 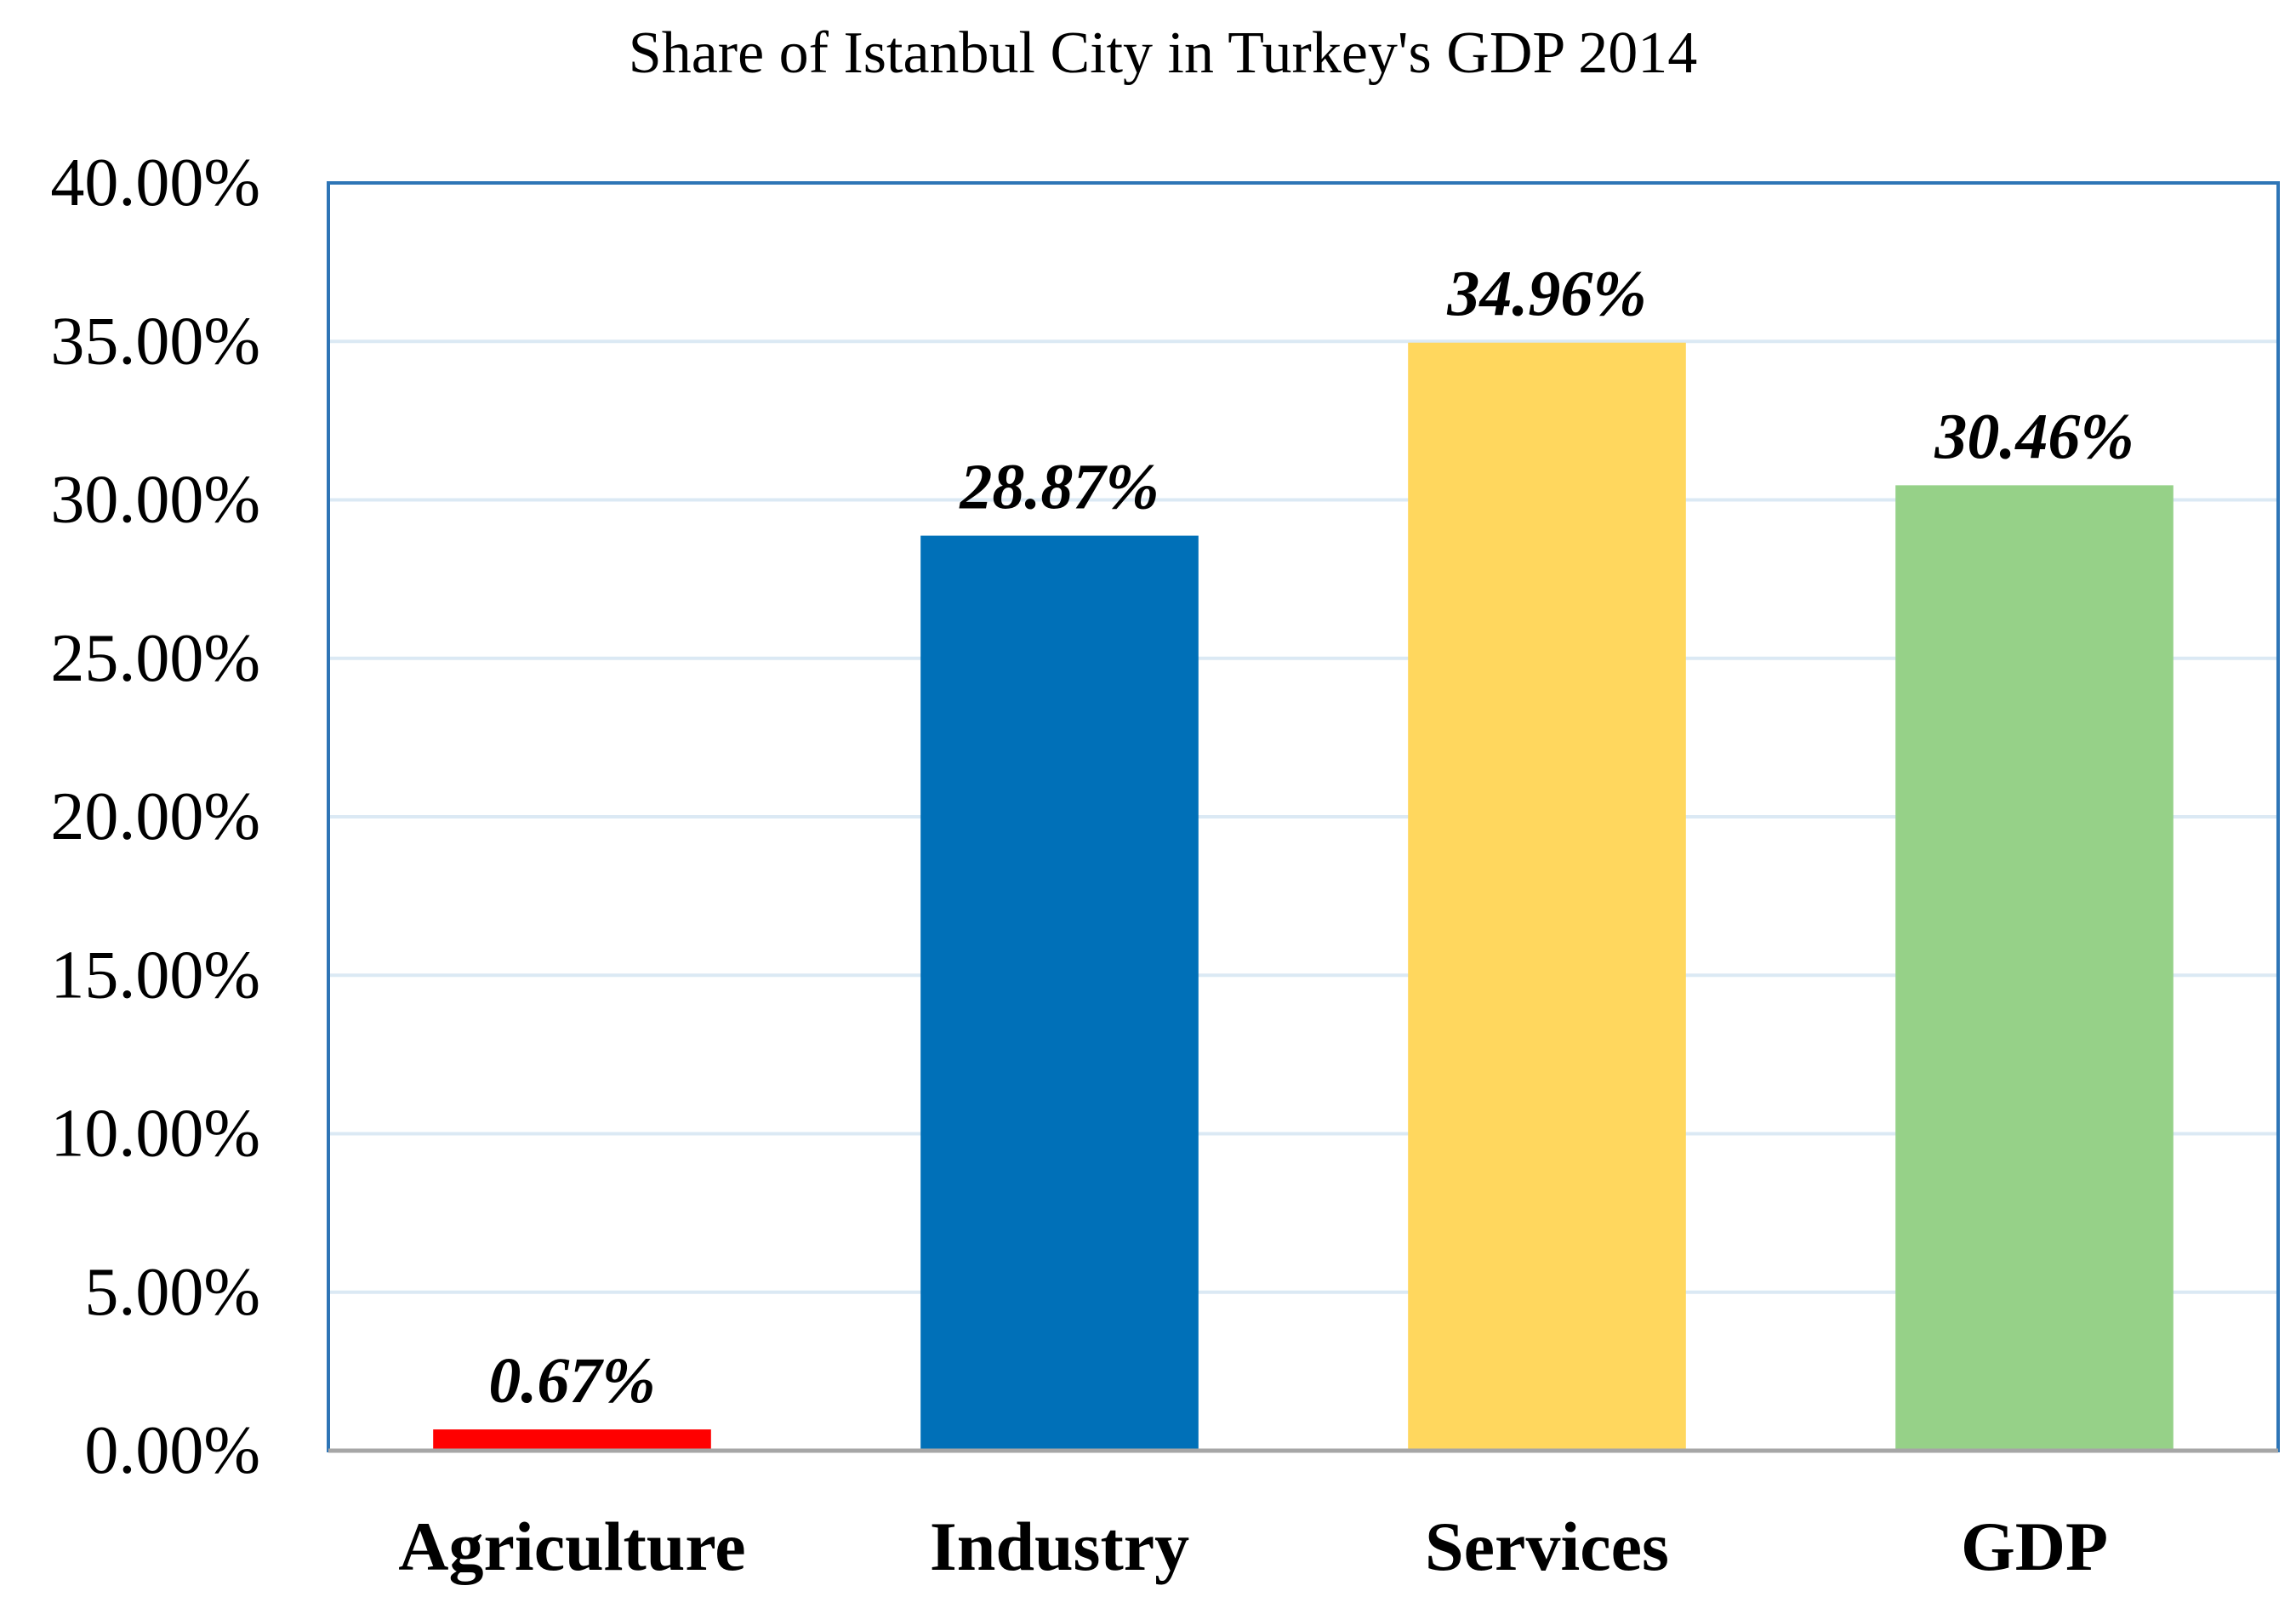 What do you see at coordinates (155, 341) in the screenshot?
I see `y-tick-label: 35.00%` at bounding box center [155, 341].